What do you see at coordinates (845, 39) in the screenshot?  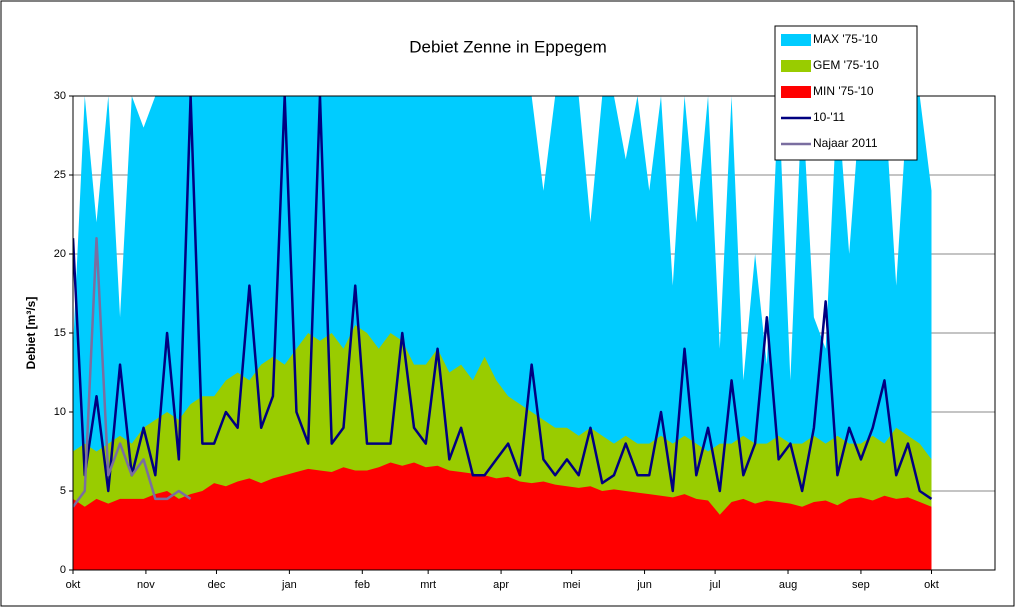 I see `legend-label: MAX '75-'10` at bounding box center [845, 39].